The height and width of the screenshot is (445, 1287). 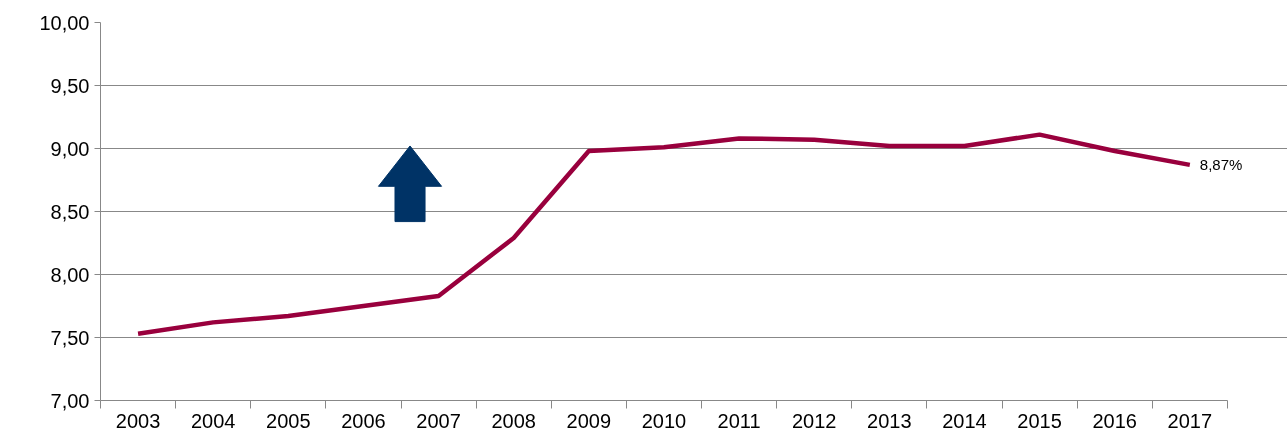 What do you see at coordinates (889, 420) in the screenshot?
I see `x-tick-label: 2013` at bounding box center [889, 420].